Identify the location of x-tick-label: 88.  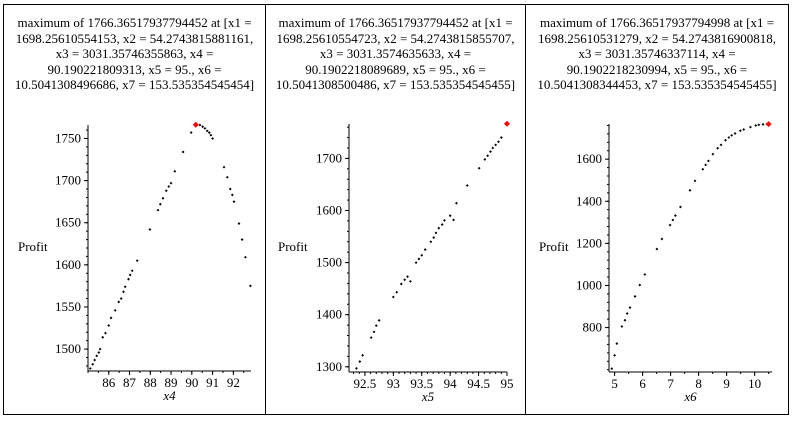
(150, 382).